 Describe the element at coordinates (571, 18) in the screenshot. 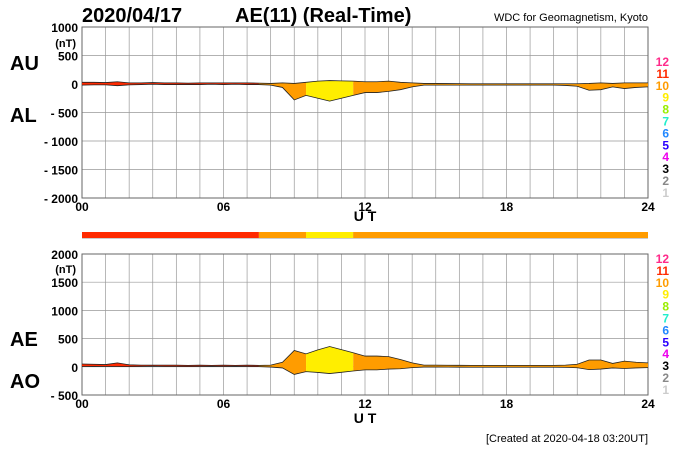

I see `source-label: WDC for Geomagnetism, Kyoto` at that location.